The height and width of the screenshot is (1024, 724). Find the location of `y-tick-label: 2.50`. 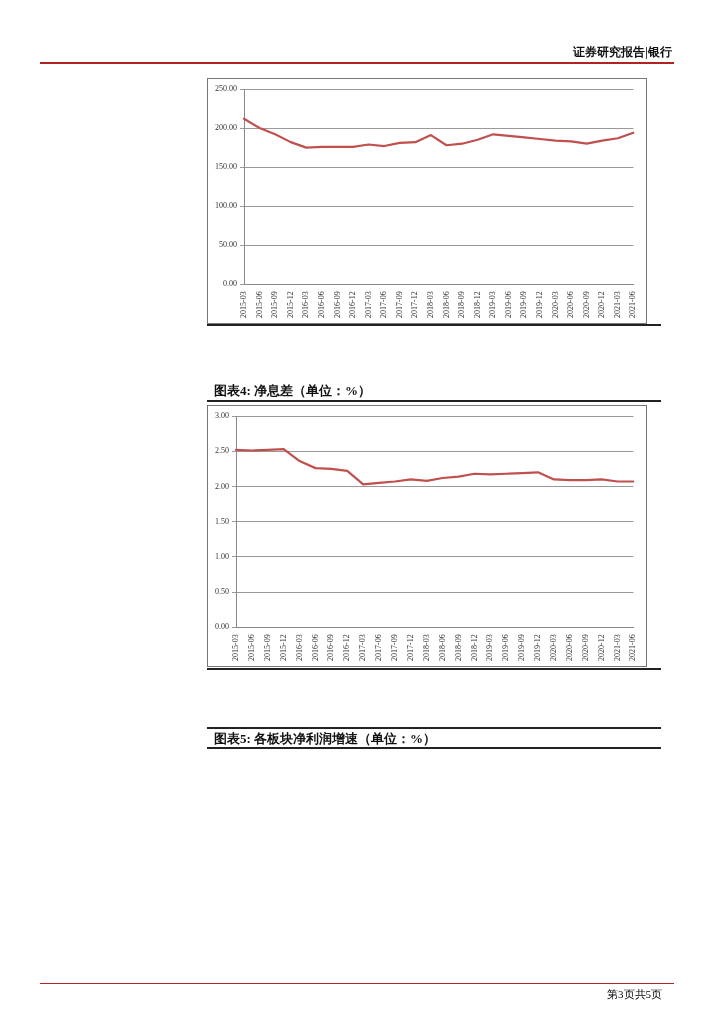

y-tick-label: 2.50 is located at coordinates (222, 451).